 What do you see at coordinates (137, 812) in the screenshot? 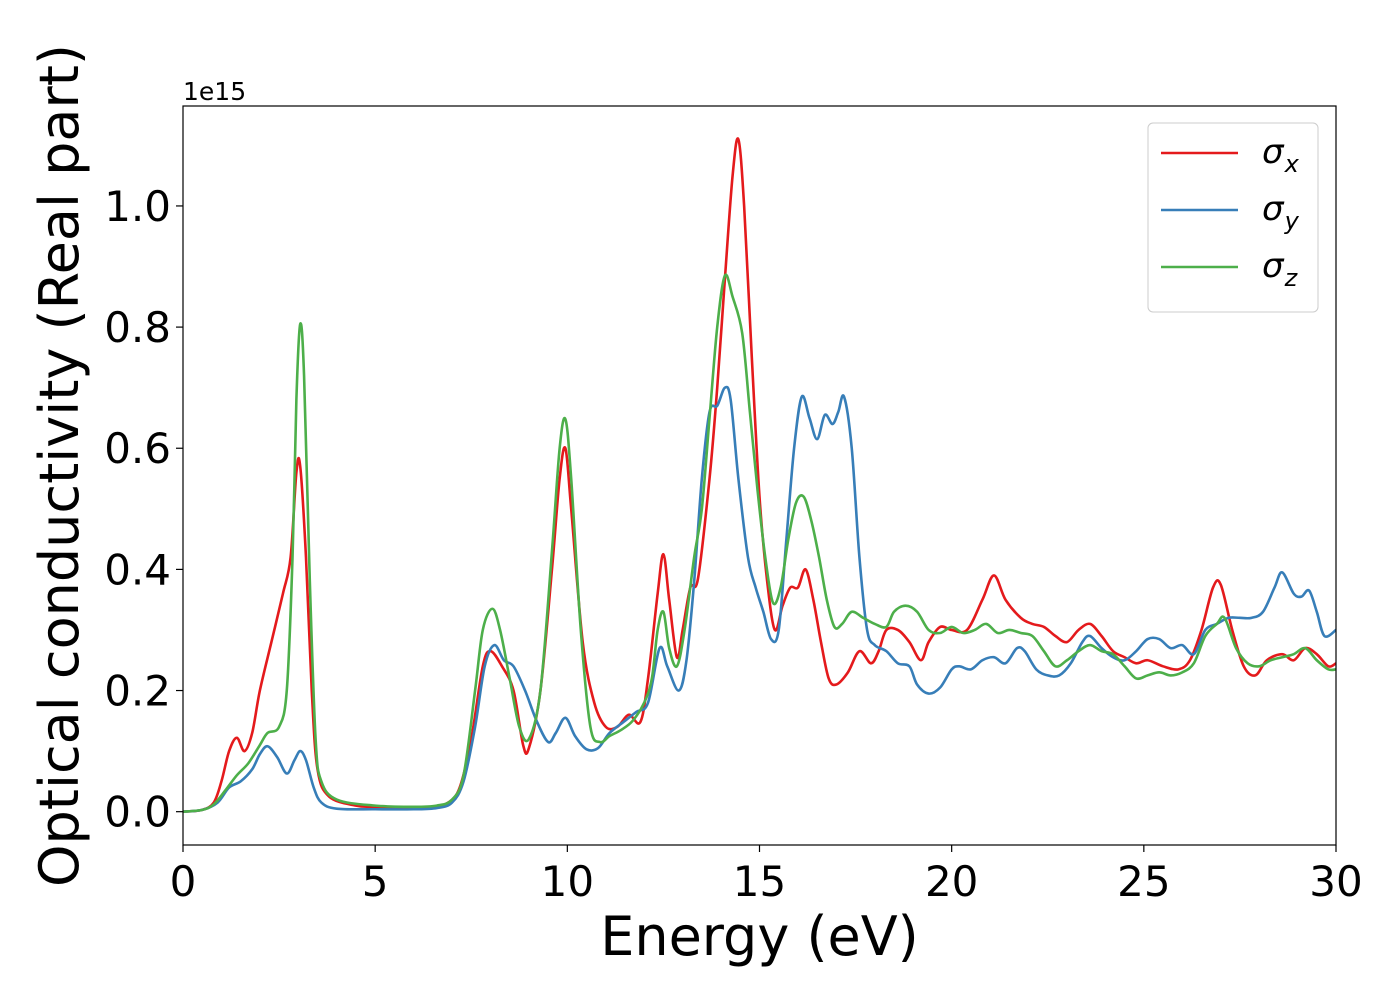
I see `y-tick-label: 0.0` at bounding box center [137, 812].